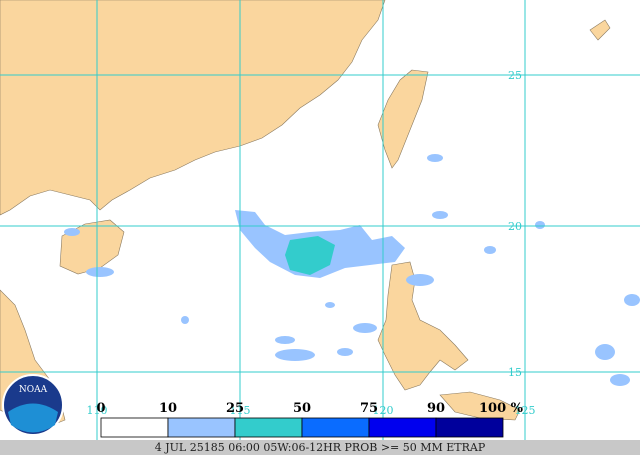 Image resolution: width=640 pixels, height=459 pixels. What do you see at coordinates (168, 408) in the screenshot?
I see `legend-label: 10` at bounding box center [168, 408].